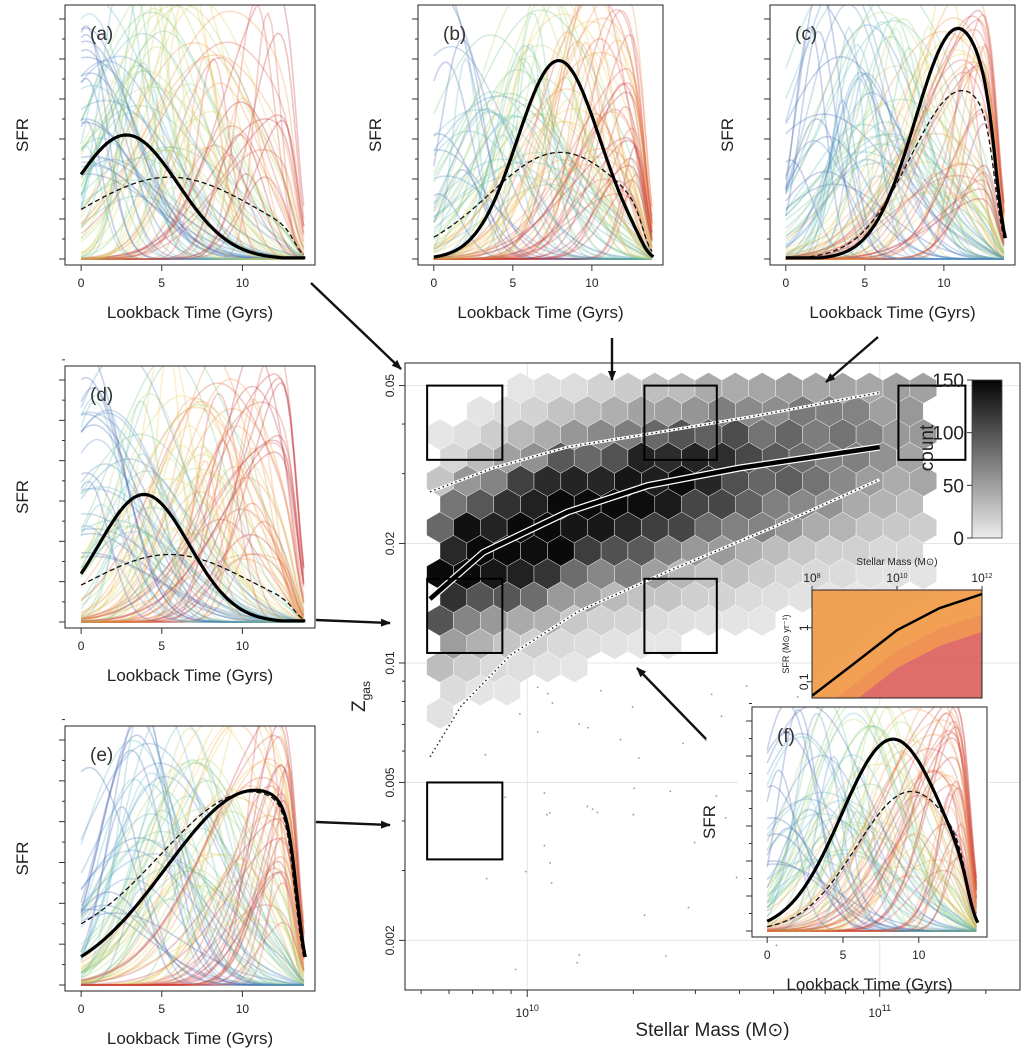  I want to click on selection-box-e, so click(465, 821).